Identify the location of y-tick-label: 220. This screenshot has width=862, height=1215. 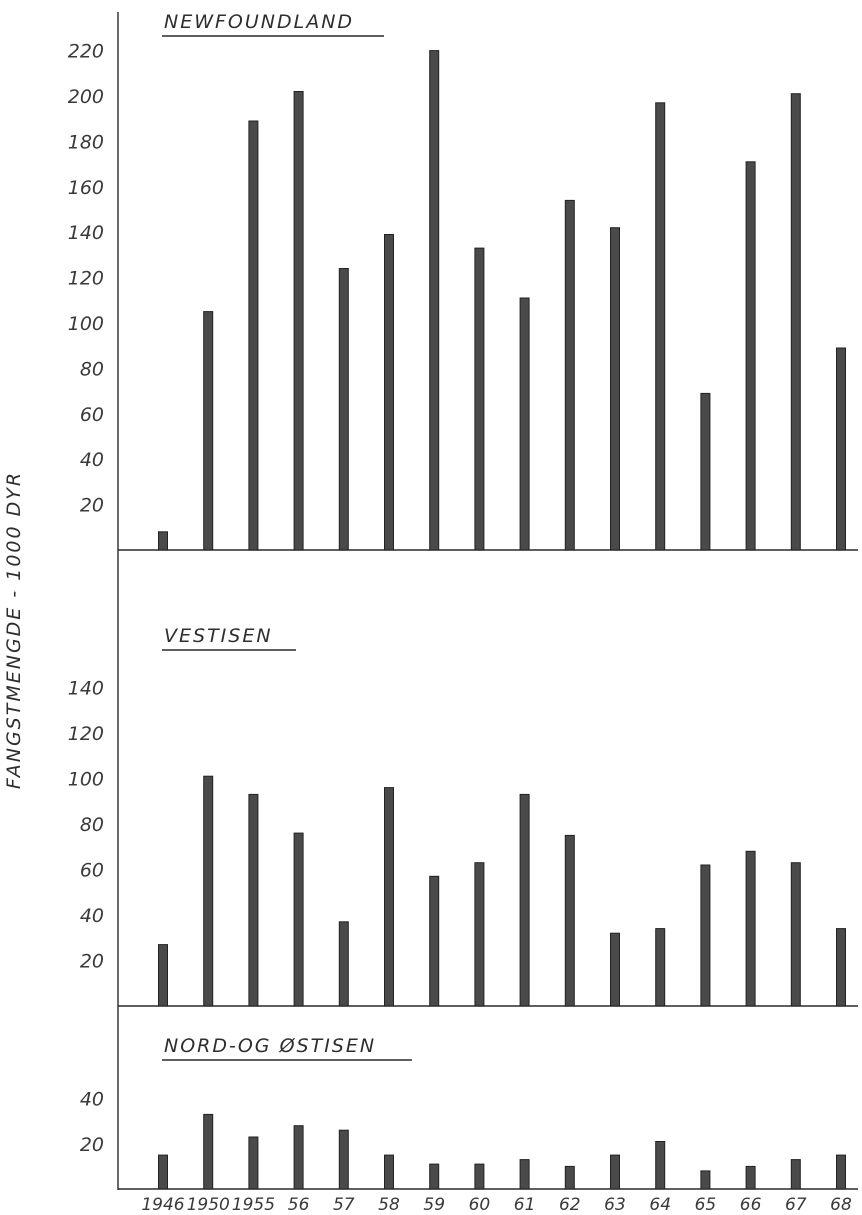
(86, 52).